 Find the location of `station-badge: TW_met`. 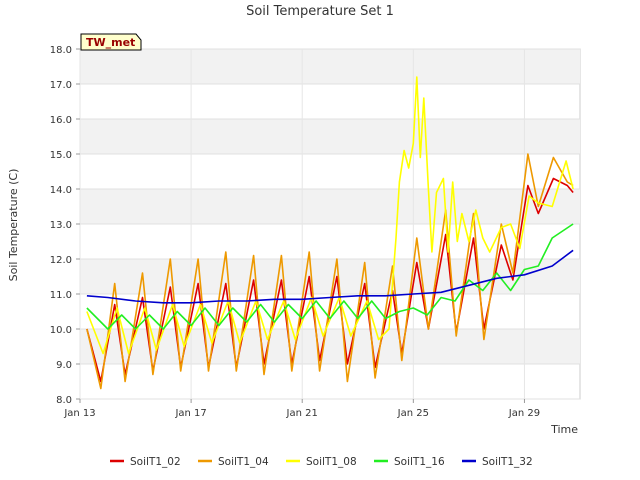

station-badge: TW_met is located at coordinates (111, 42).